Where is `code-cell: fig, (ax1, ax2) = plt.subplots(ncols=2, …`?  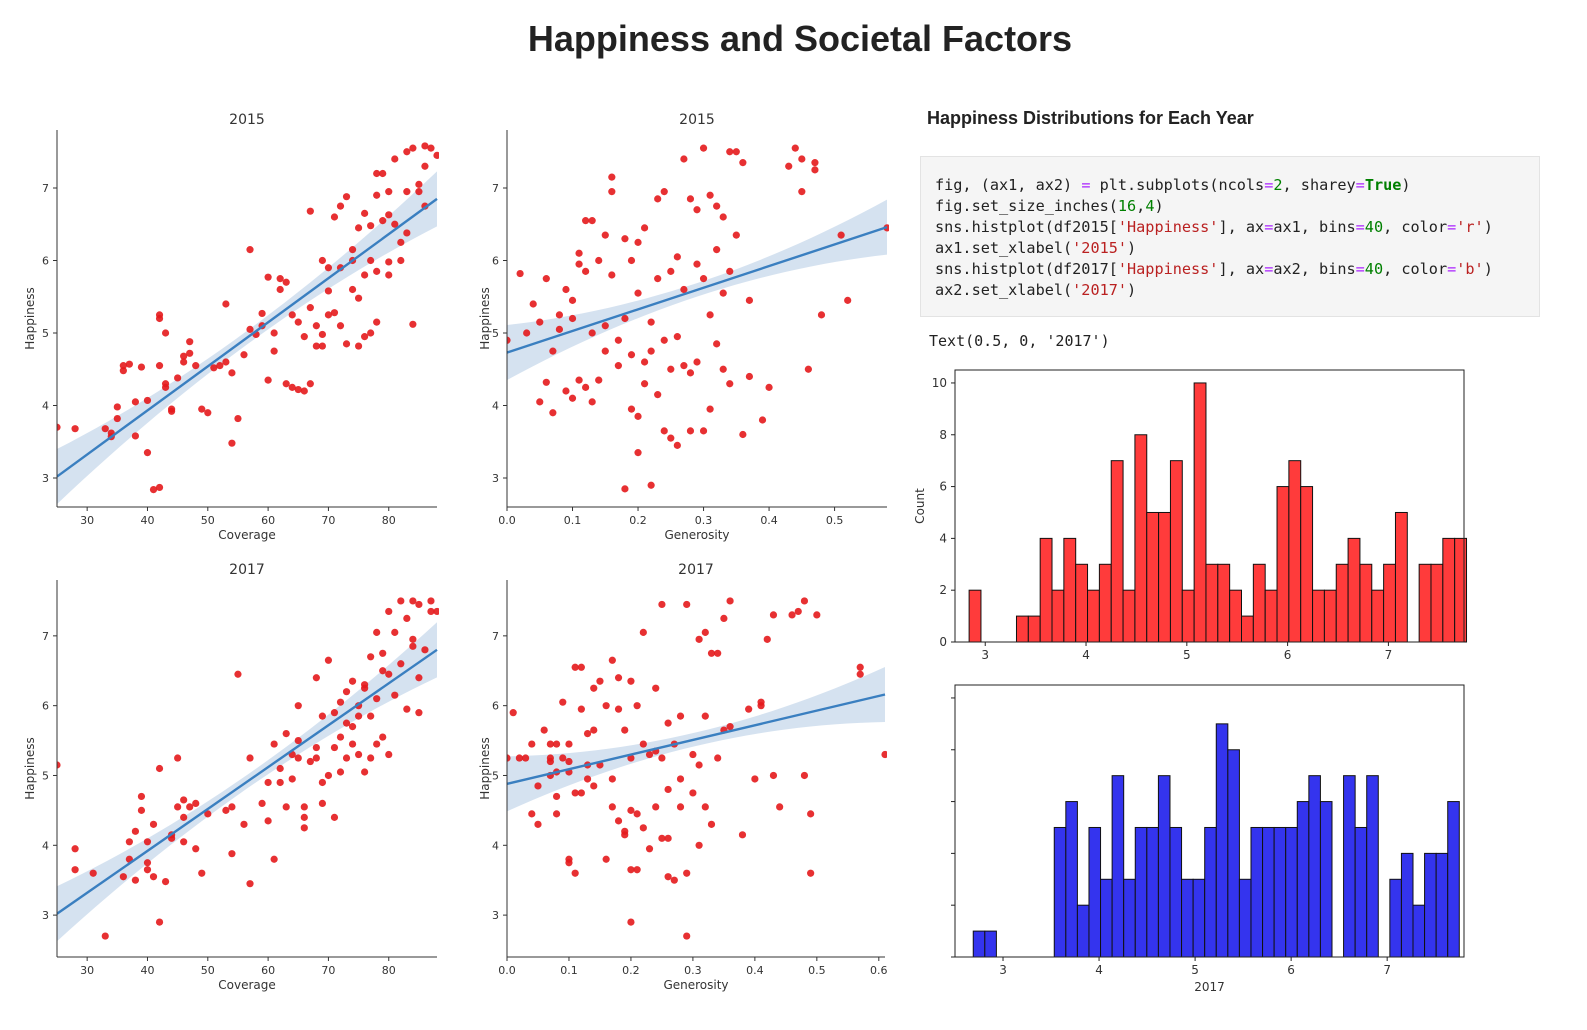 code-cell: fig, (ax1, ax2) = plt.subplots(ncols=2, … is located at coordinates (1230, 236).